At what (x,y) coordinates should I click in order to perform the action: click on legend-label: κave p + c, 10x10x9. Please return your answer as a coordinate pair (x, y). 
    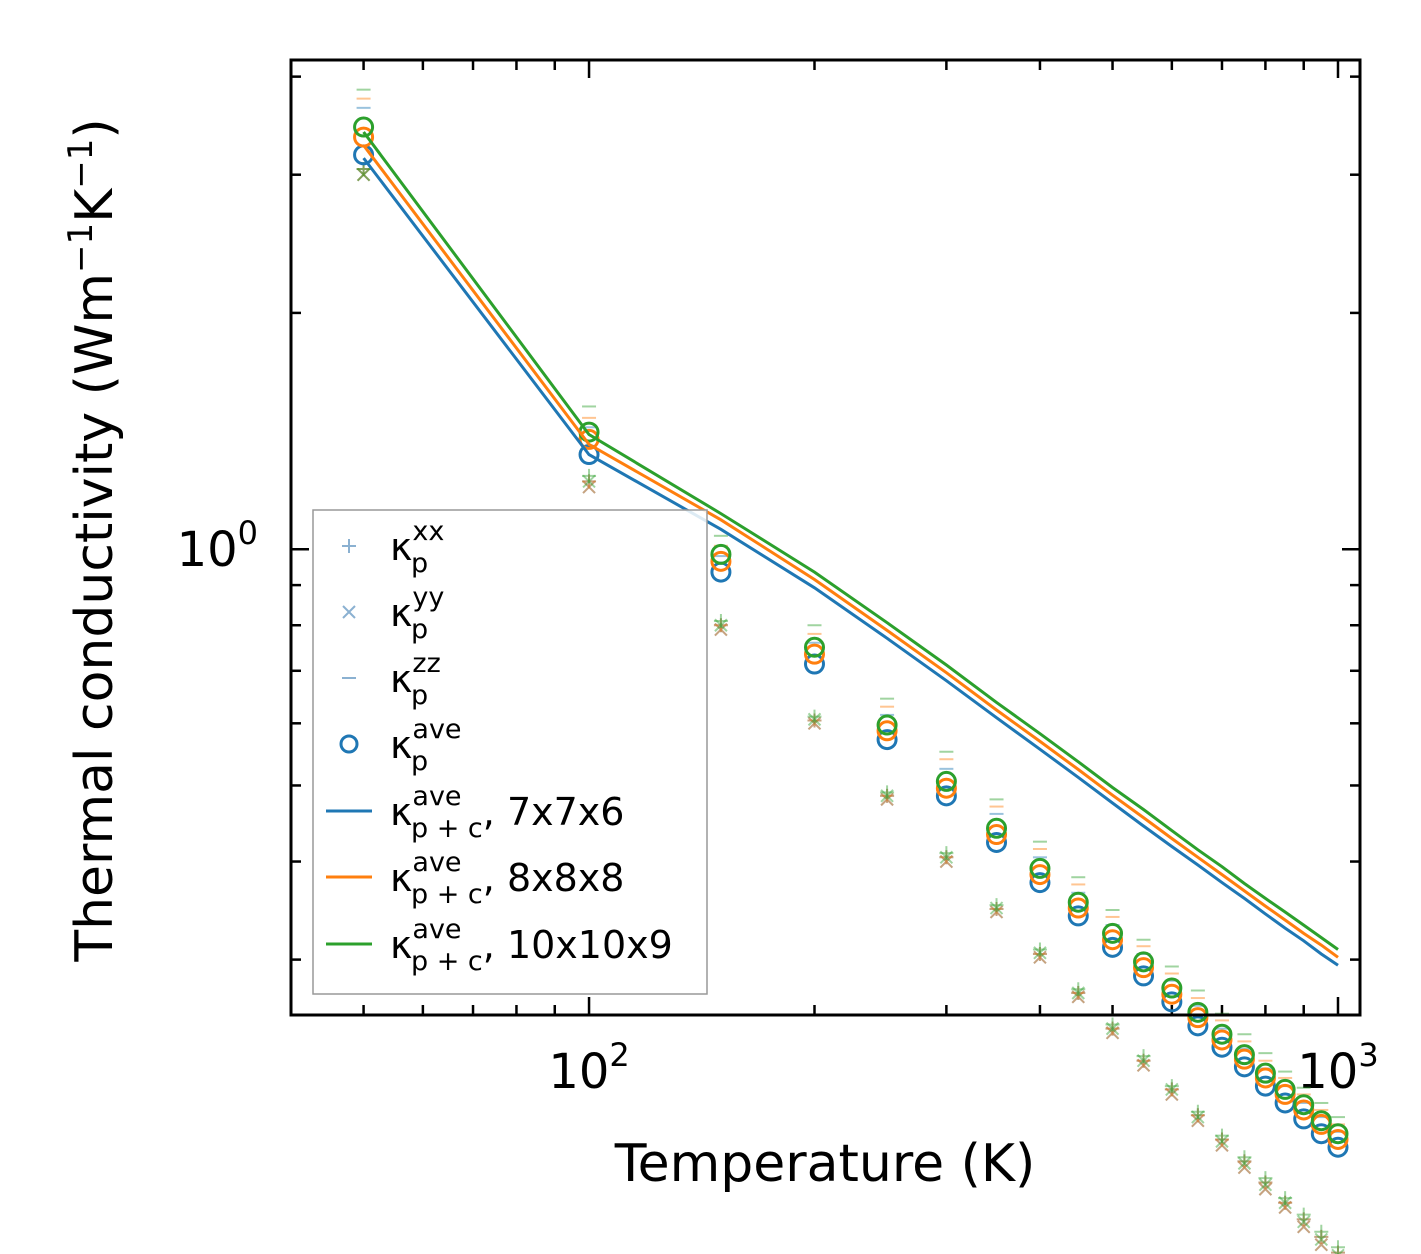
    Looking at the image, I should click on (531, 945).